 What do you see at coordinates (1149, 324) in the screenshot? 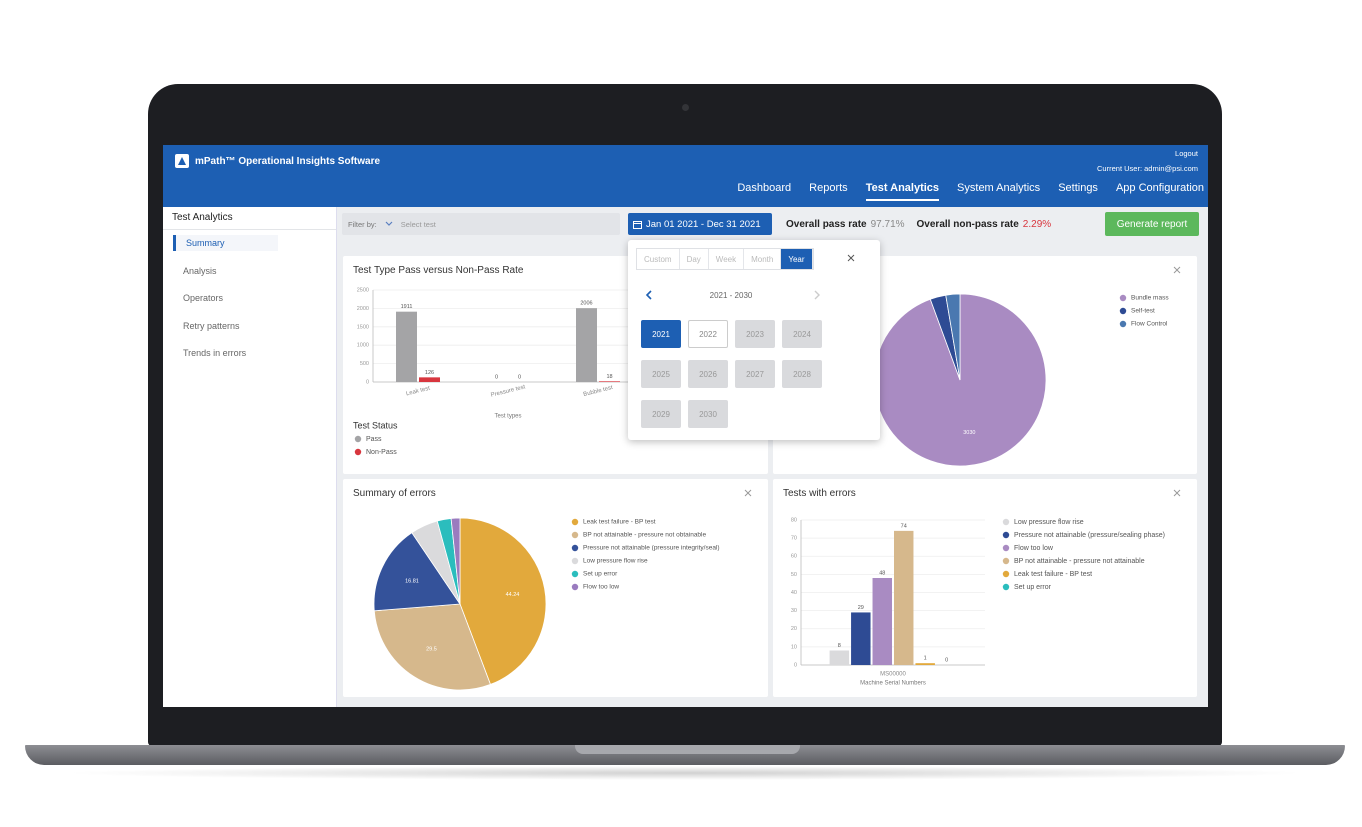
I see `legend-label: Flow Control` at bounding box center [1149, 324].